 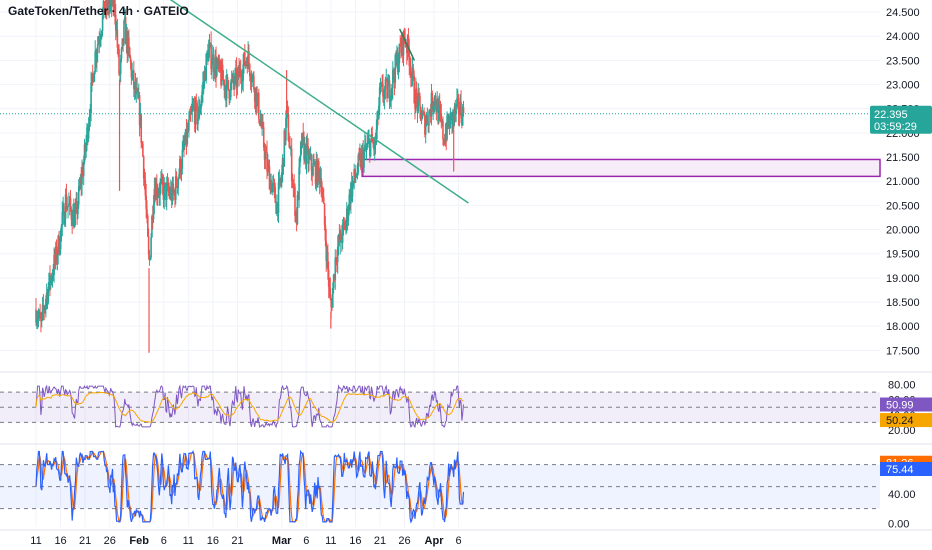 I want to click on descending-trendline, so click(x=304, y=102).